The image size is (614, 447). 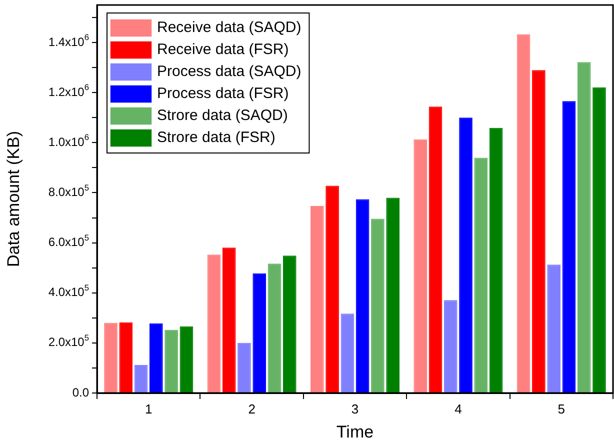 I want to click on x-tick-label: 3, so click(x=355, y=408).